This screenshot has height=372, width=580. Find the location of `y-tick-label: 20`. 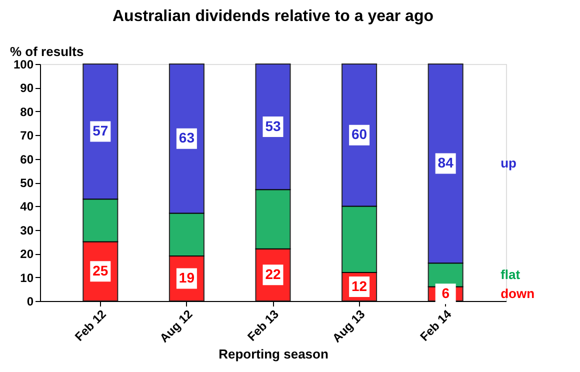

y-tick-label: 20 is located at coordinates (27, 254).